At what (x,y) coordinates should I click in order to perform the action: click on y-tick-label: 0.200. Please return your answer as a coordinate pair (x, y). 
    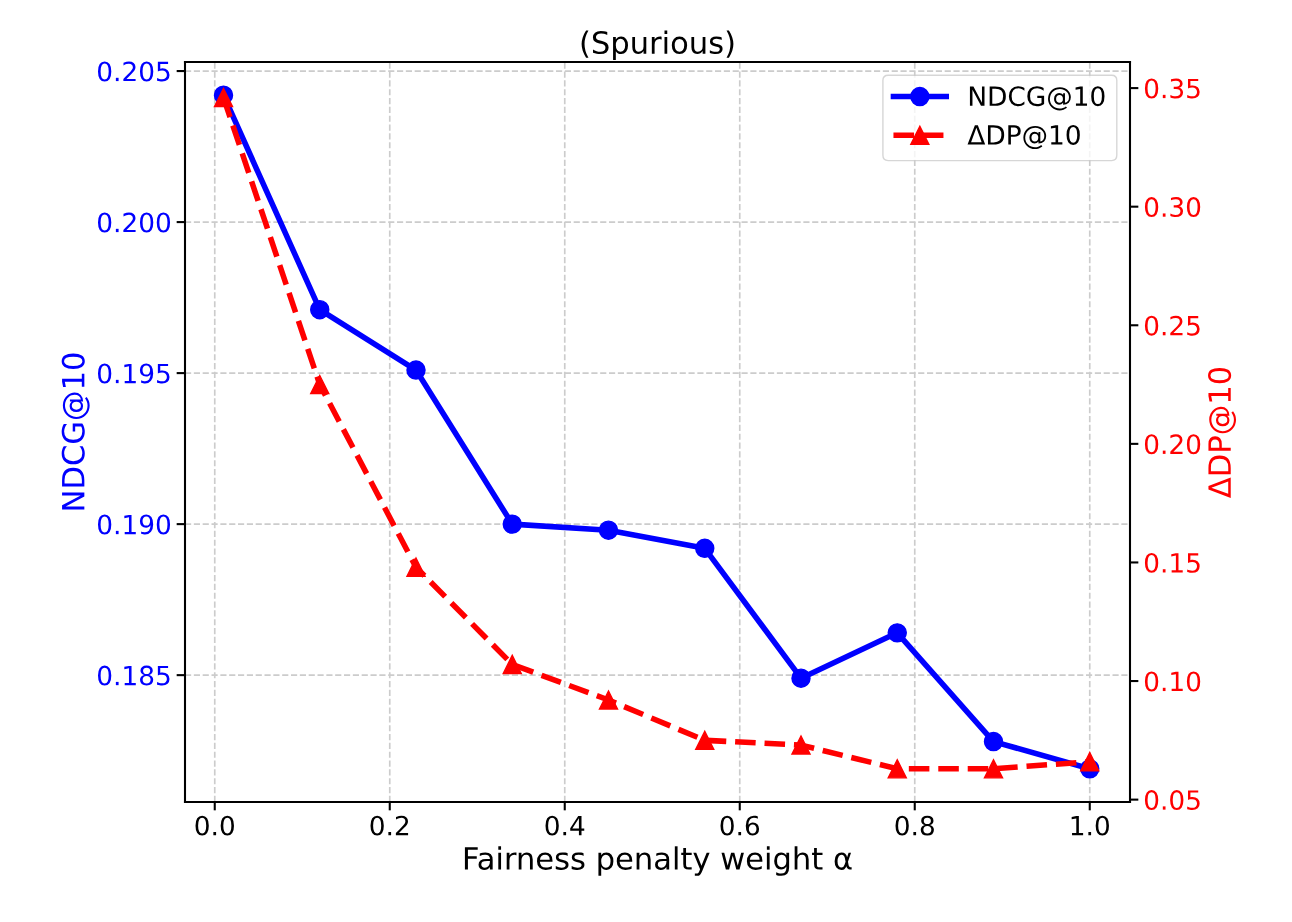
    Looking at the image, I should click on (134, 222).